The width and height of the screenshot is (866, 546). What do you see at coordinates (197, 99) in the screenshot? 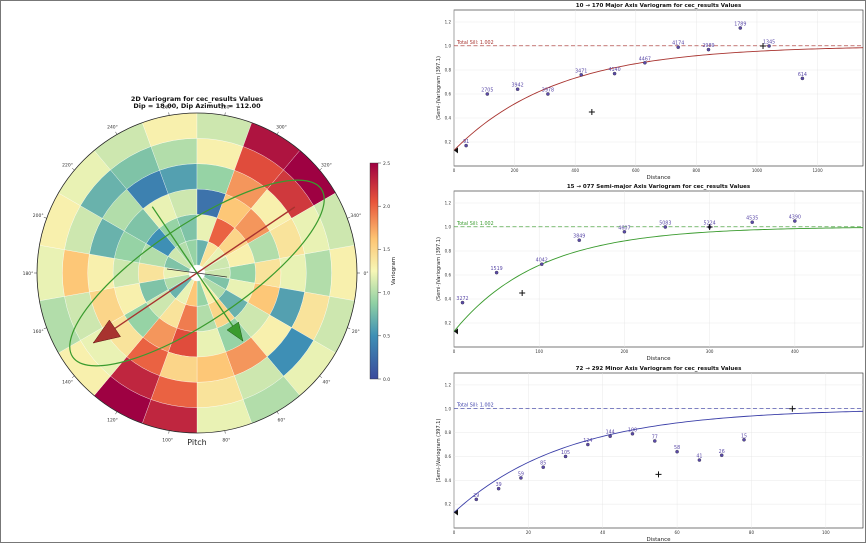
I see `polar-title: 2D Variogram for cec_results Values` at bounding box center [197, 99].